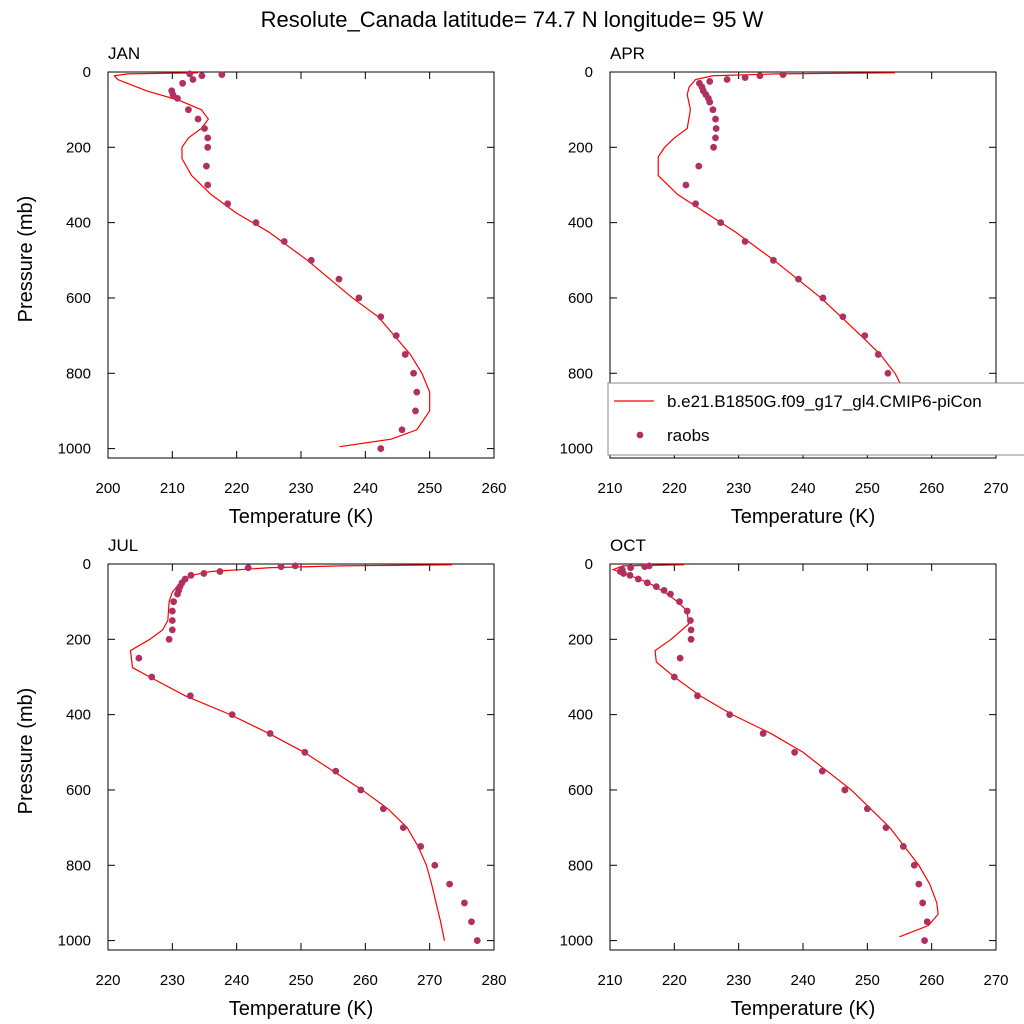 The height and width of the screenshot is (1024, 1024). Describe the element at coordinates (815, 419) in the screenshot. I see `legend-box` at that location.